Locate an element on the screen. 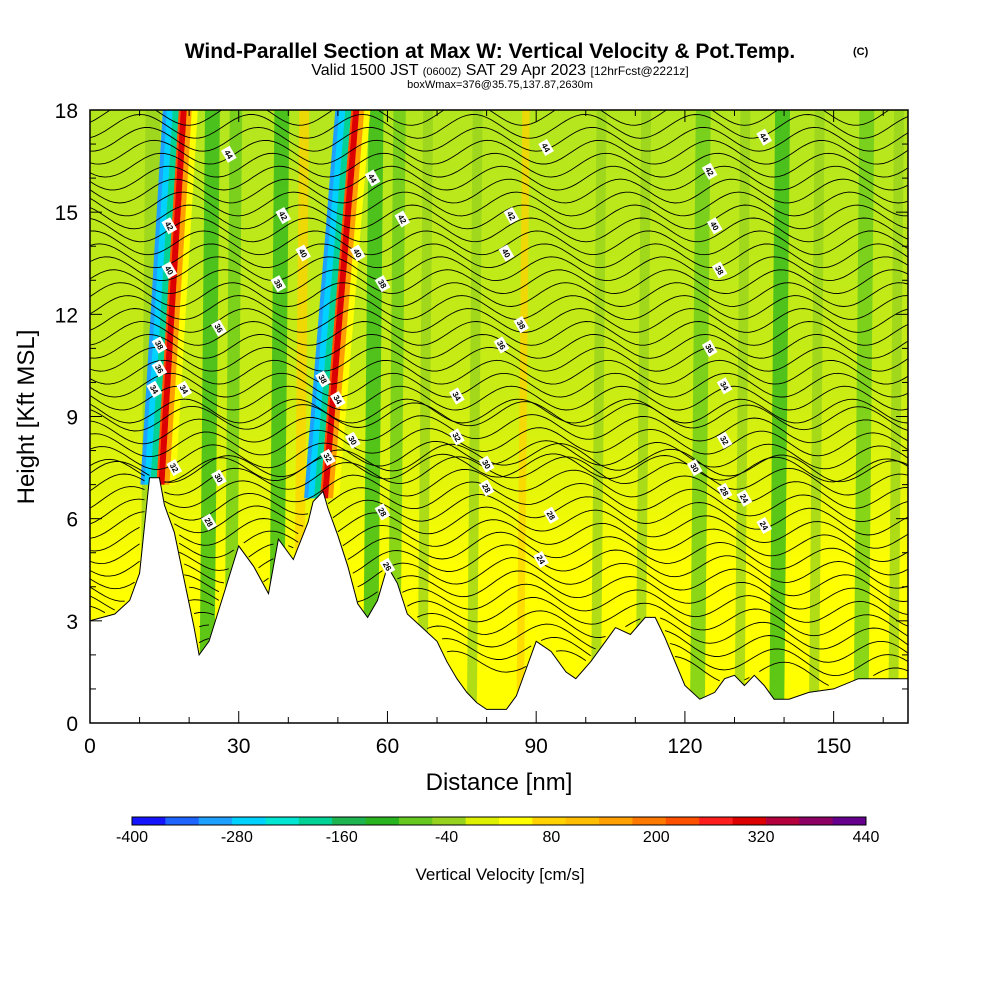 This screenshot has height=1000, width=1000. y-tick-label: 3 is located at coordinates (72, 622).